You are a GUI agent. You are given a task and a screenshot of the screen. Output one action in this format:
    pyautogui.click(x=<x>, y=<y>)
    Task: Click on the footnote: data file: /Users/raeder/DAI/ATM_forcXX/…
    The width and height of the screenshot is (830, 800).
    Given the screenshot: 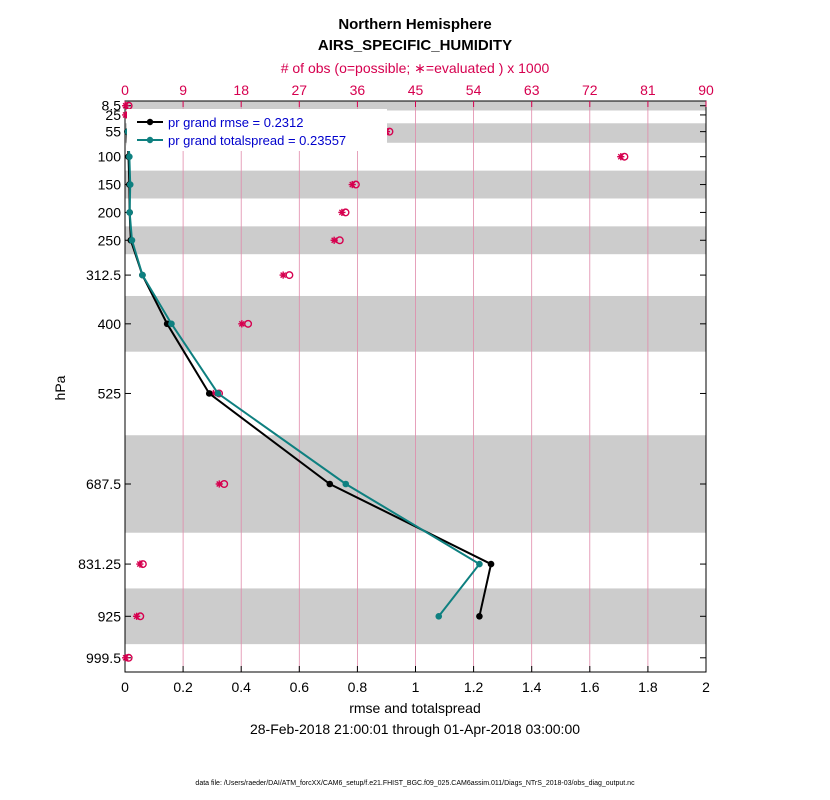 What is the action you would take?
    pyautogui.click(x=415, y=783)
    